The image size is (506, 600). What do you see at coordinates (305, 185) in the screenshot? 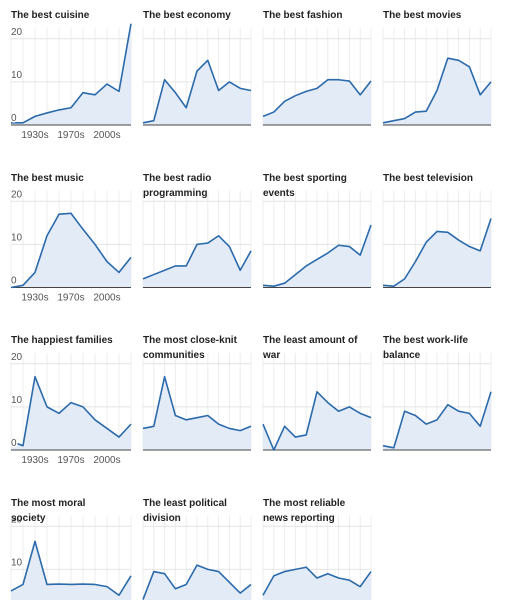
I see `panel-title: The best sporting events` at bounding box center [305, 185].